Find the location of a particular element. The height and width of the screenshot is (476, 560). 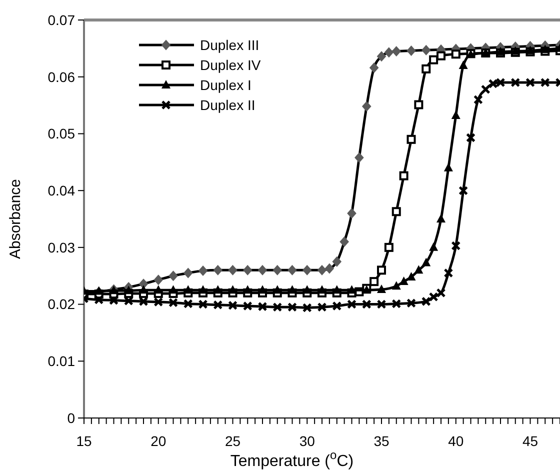

y-tick-label: 0.06 is located at coordinates (62, 76).